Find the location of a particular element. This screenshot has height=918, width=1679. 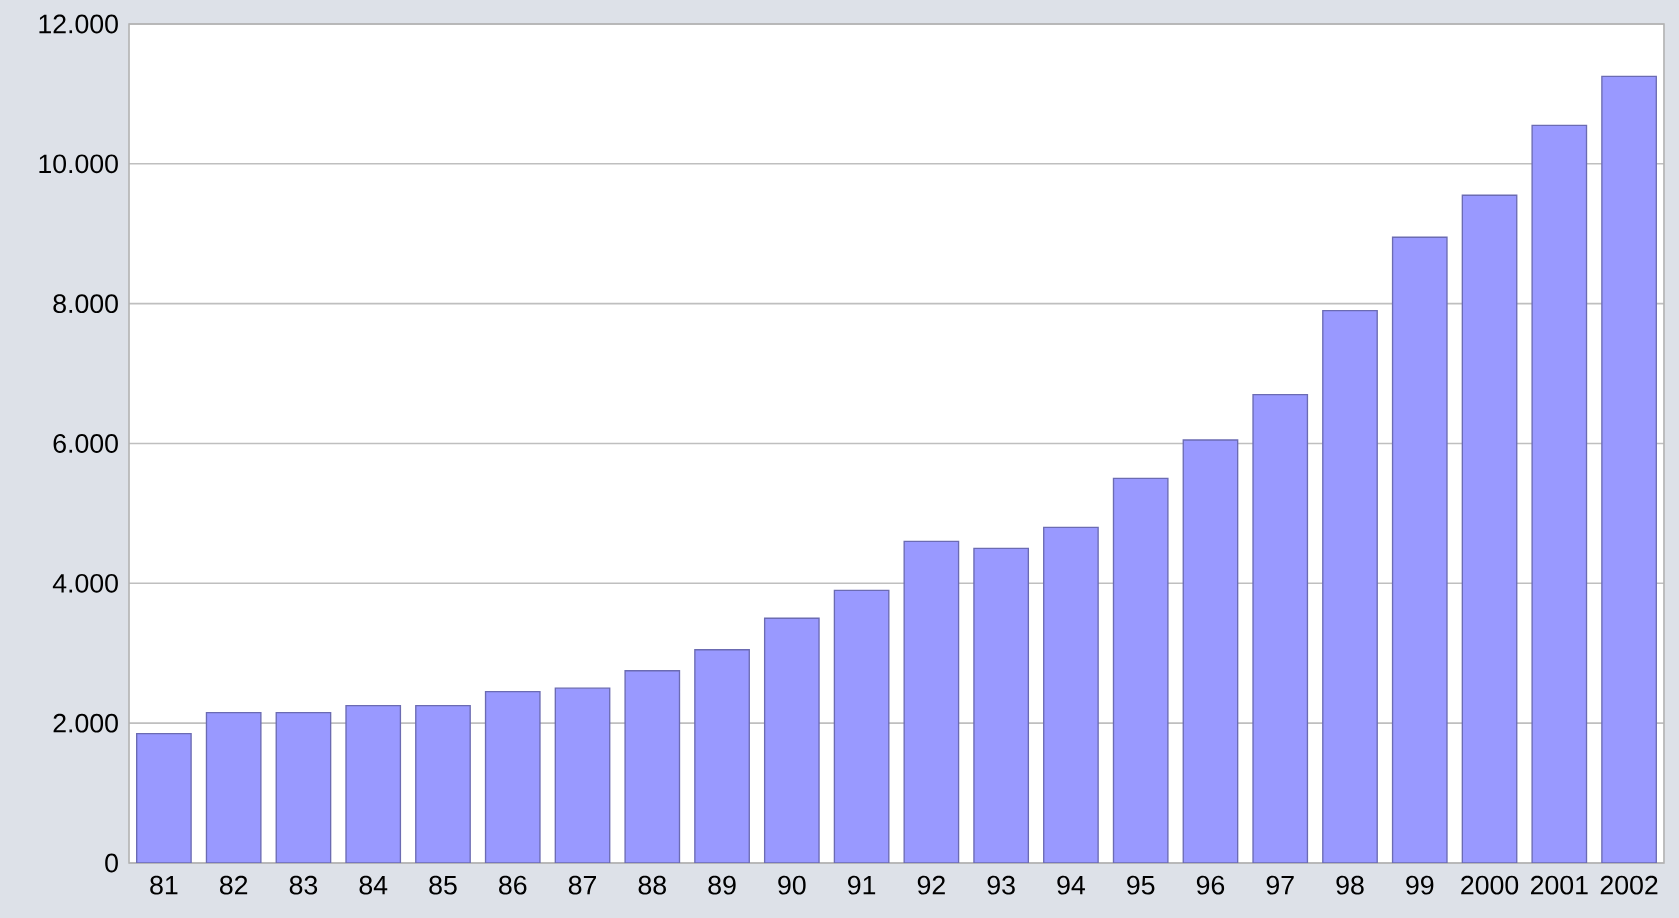

y-tick-label: 2.000 is located at coordinates (85, 723).